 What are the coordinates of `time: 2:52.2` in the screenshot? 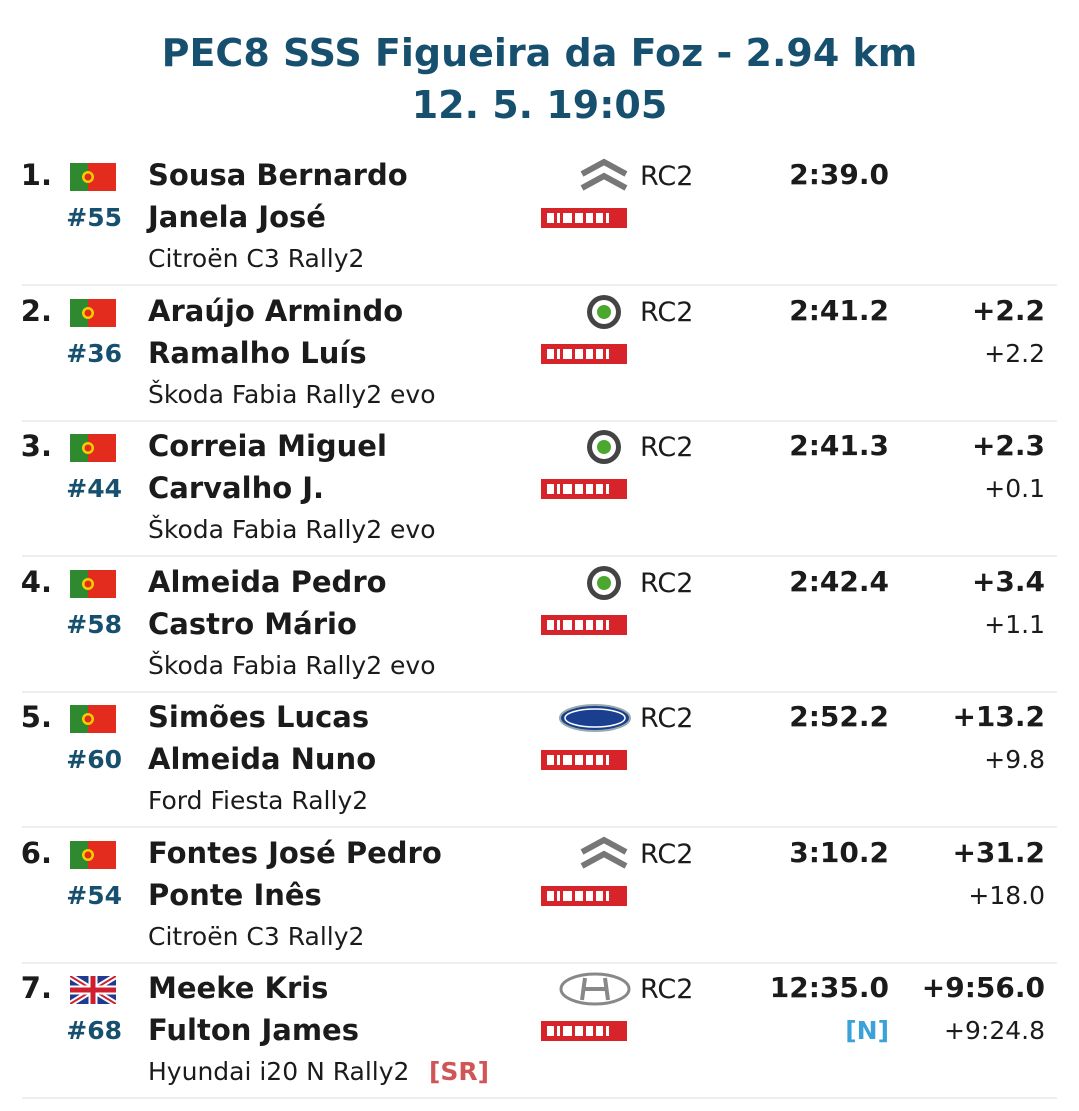 It's located at (839, 716).